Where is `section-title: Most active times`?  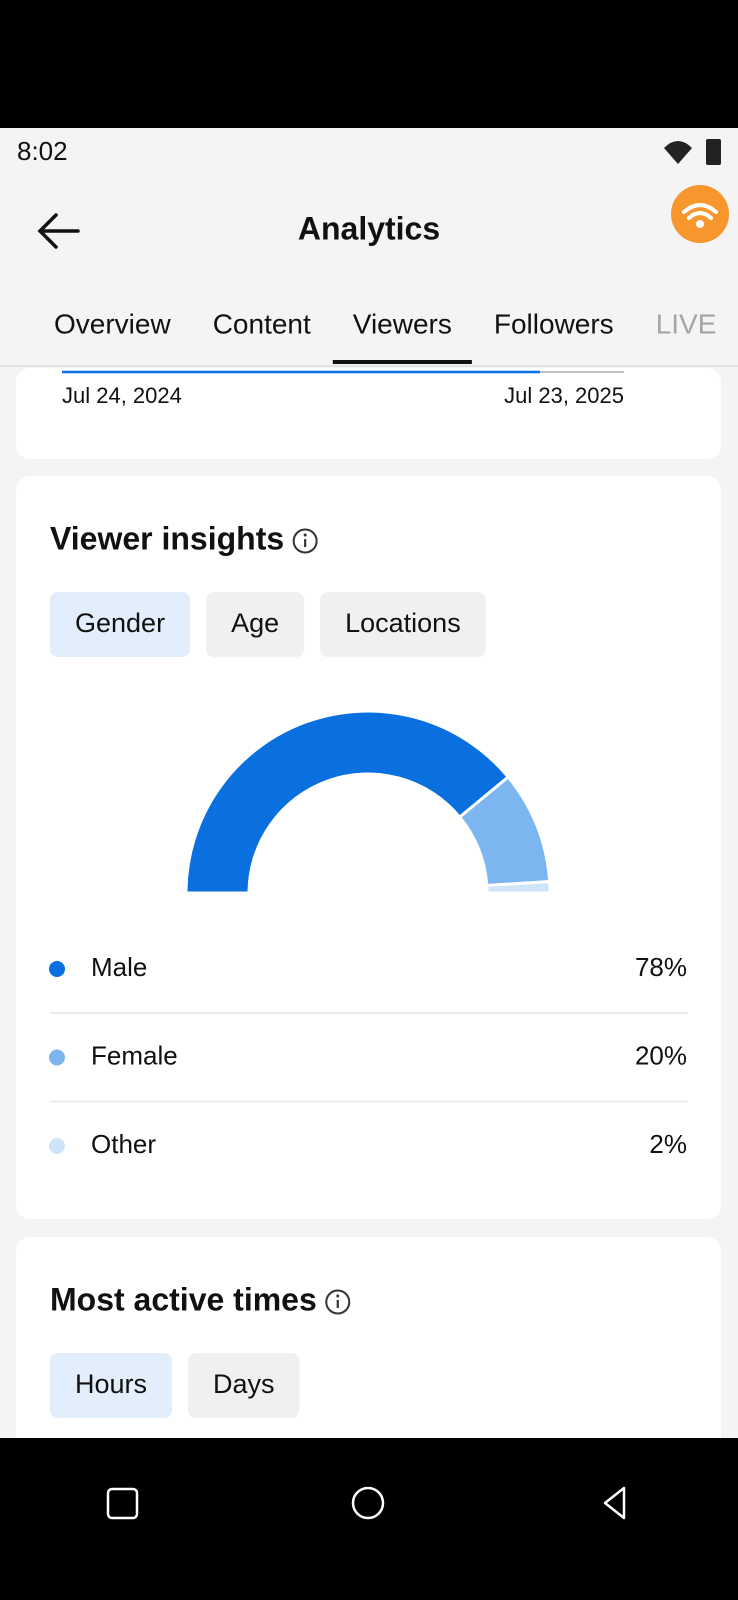
section-title: Most active times is located at coordinates (183, 1299).